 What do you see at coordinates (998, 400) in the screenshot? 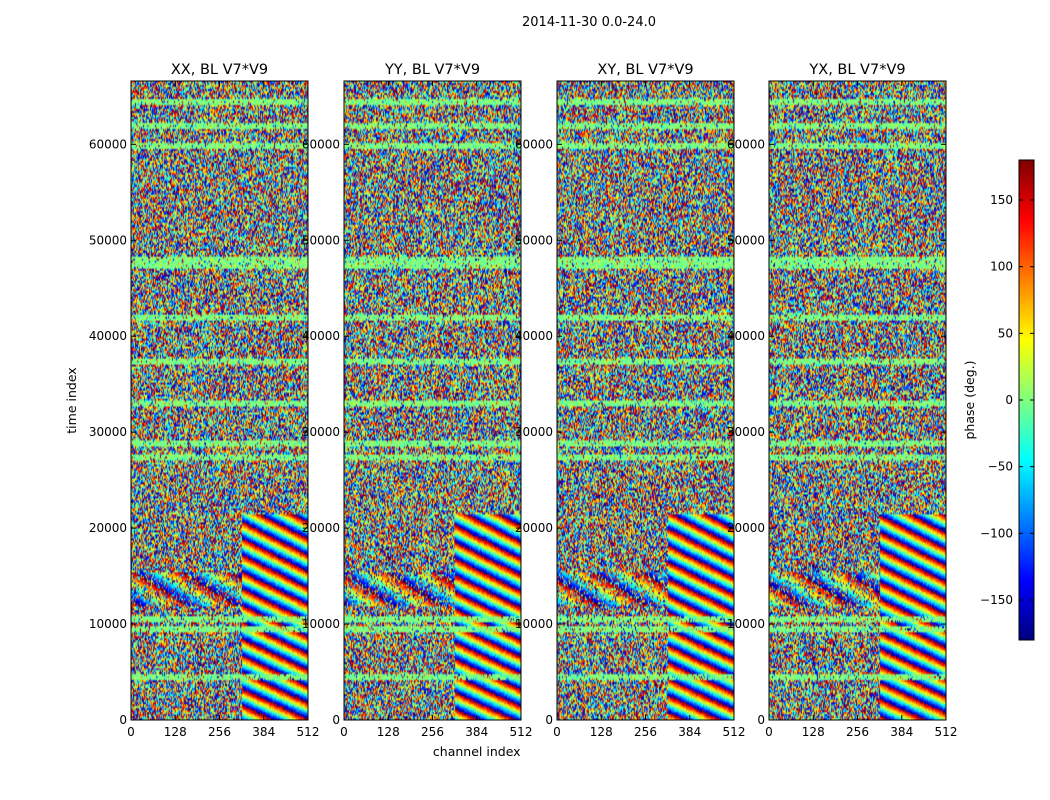
I see `colorbar: −150 −100 −50 0 50 100 150 phase (deg.)` at bounding box center [998, 400].